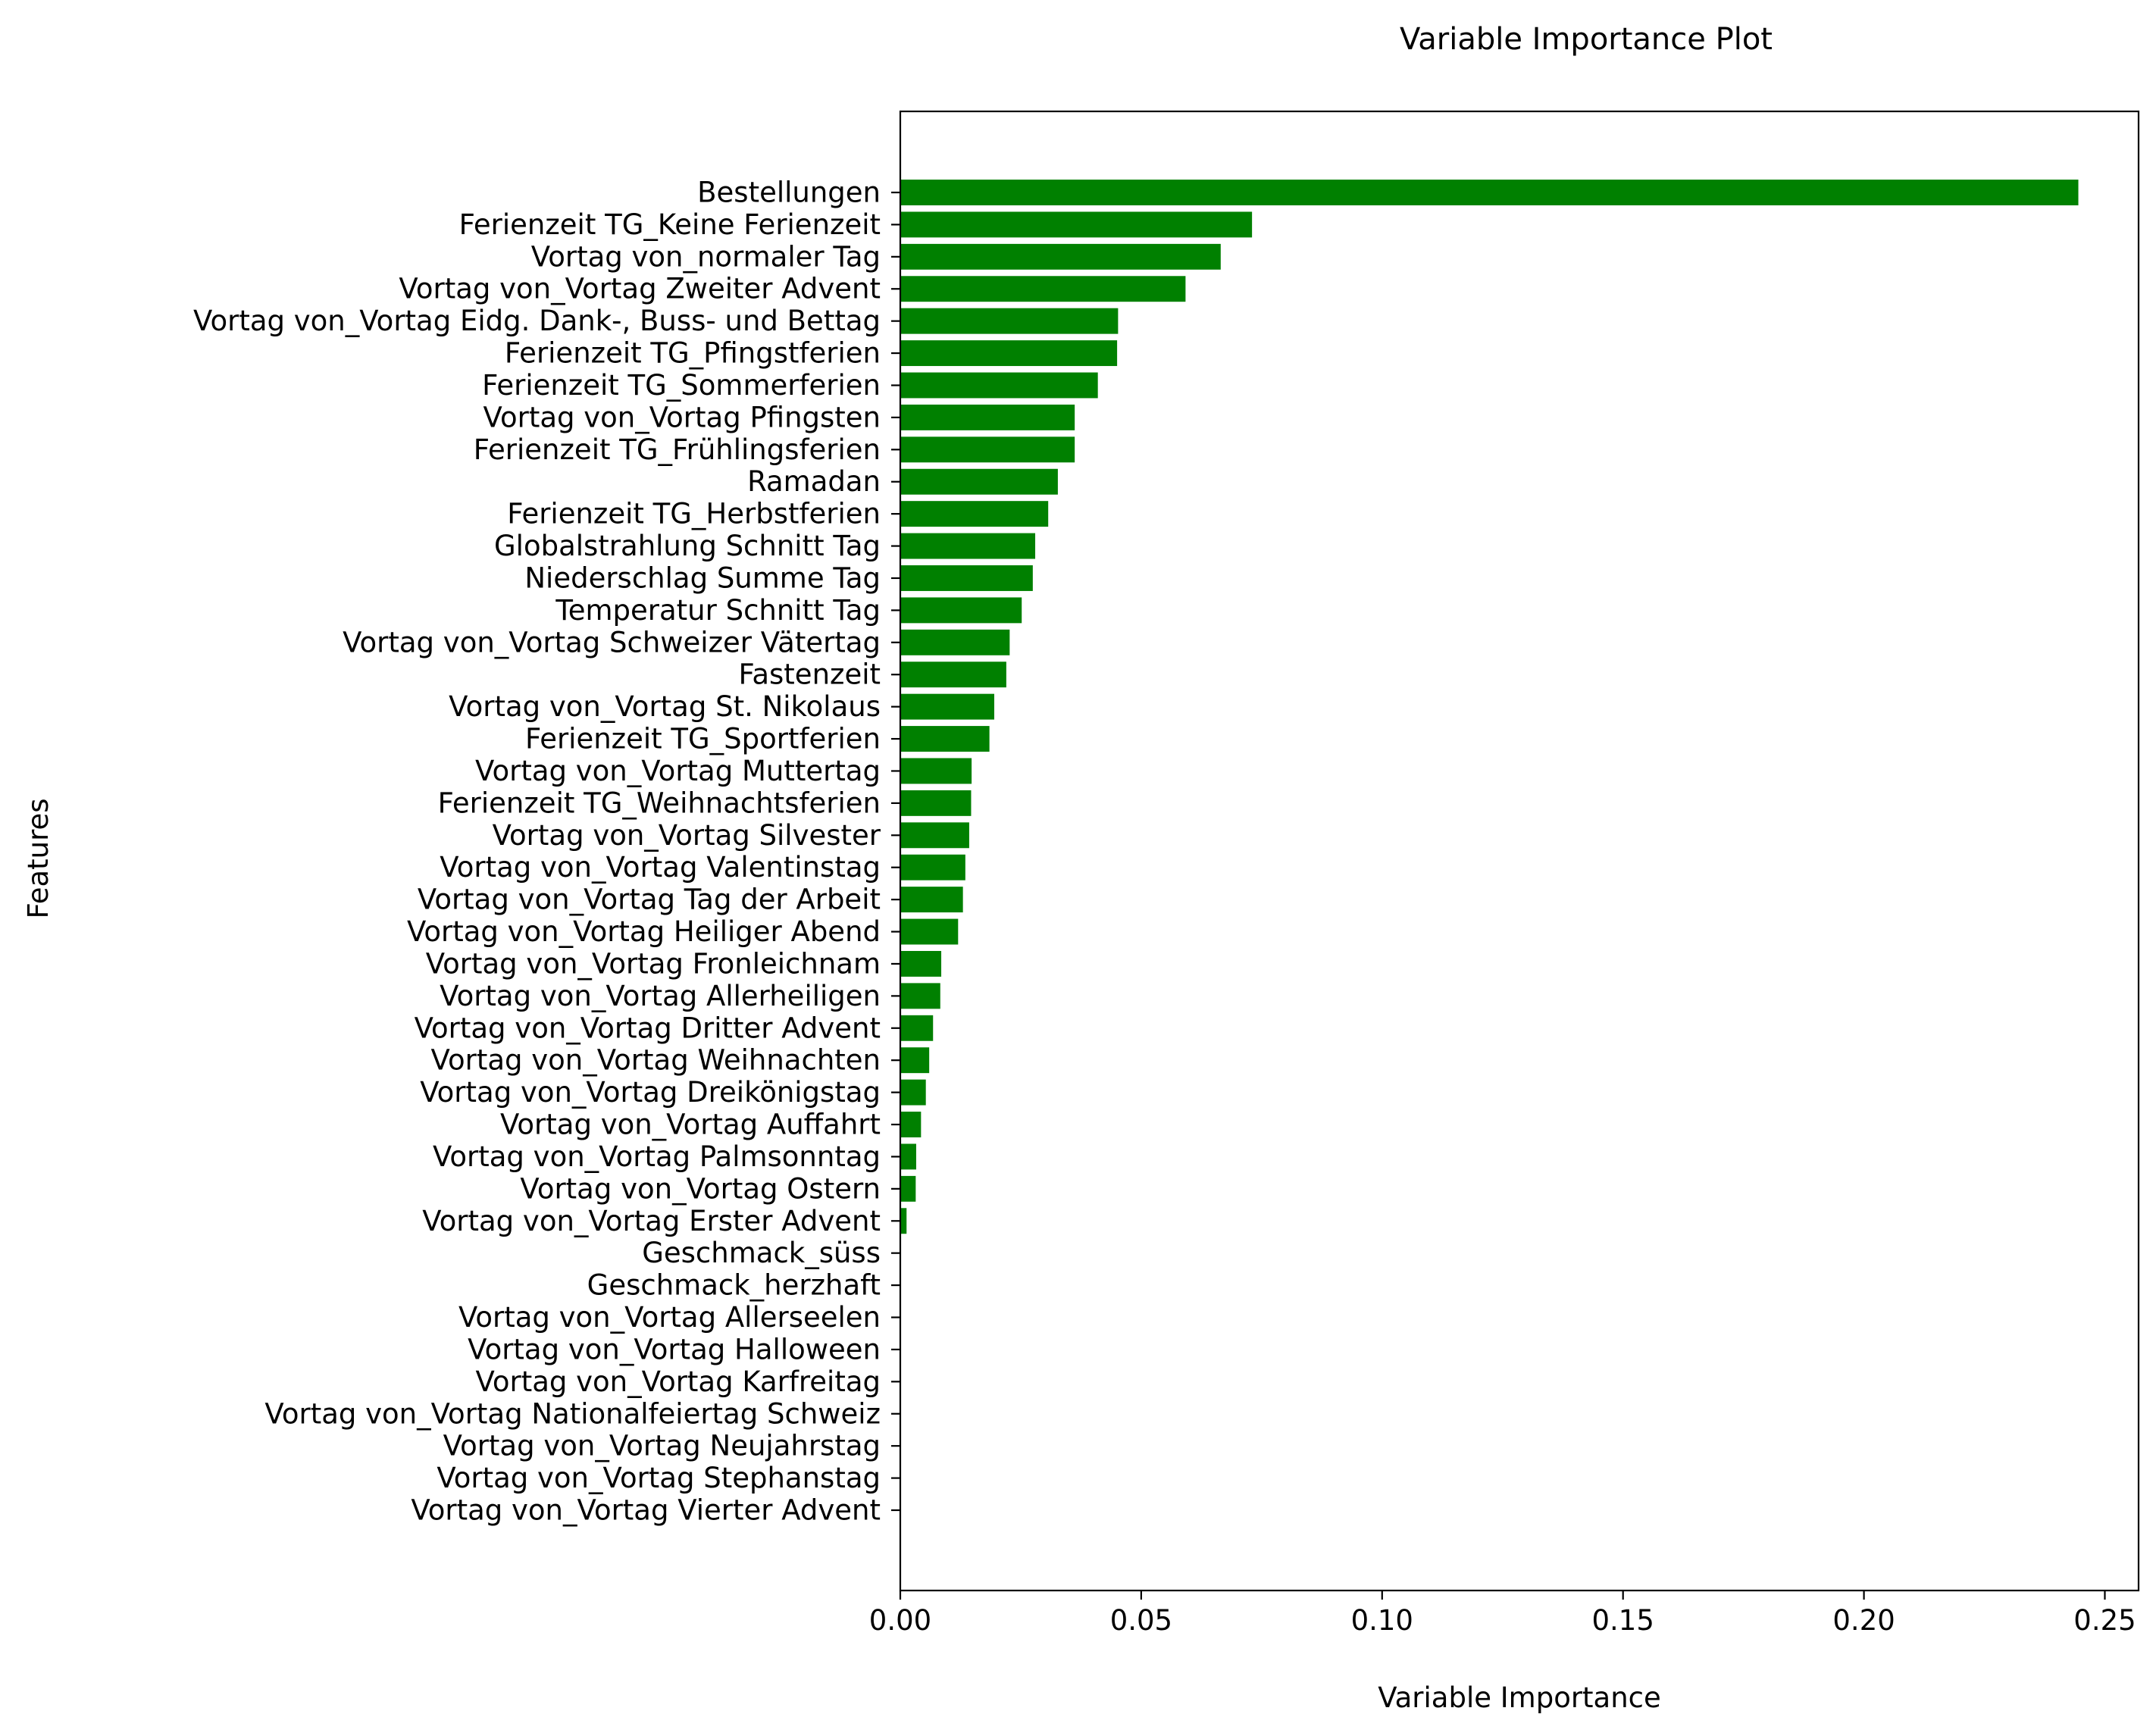  I want to click on category-label: Ferienzeit TG_Keine Ferienzeit, so click(670, 224).